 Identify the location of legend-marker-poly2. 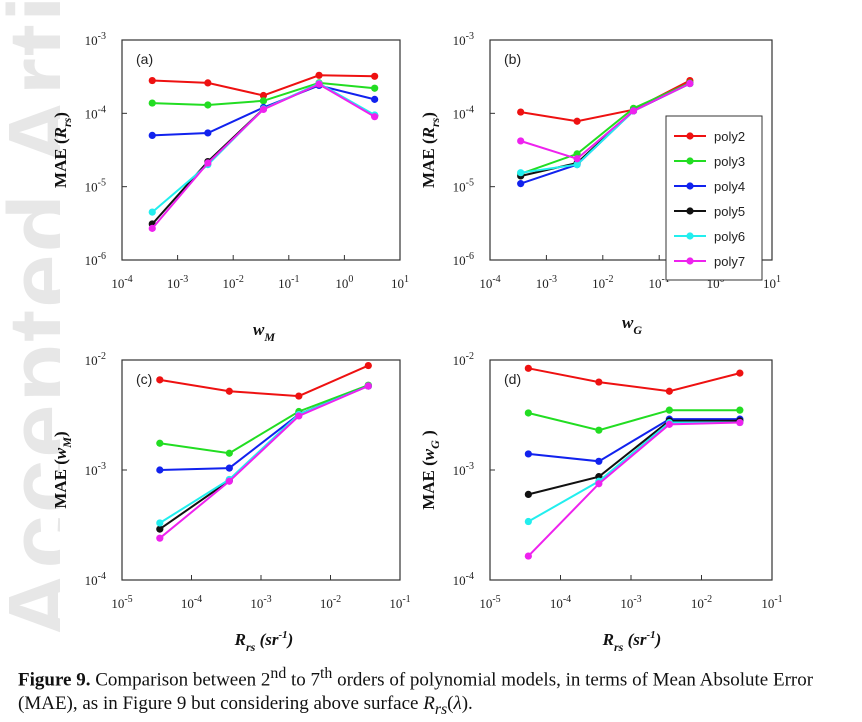
(690, 136).